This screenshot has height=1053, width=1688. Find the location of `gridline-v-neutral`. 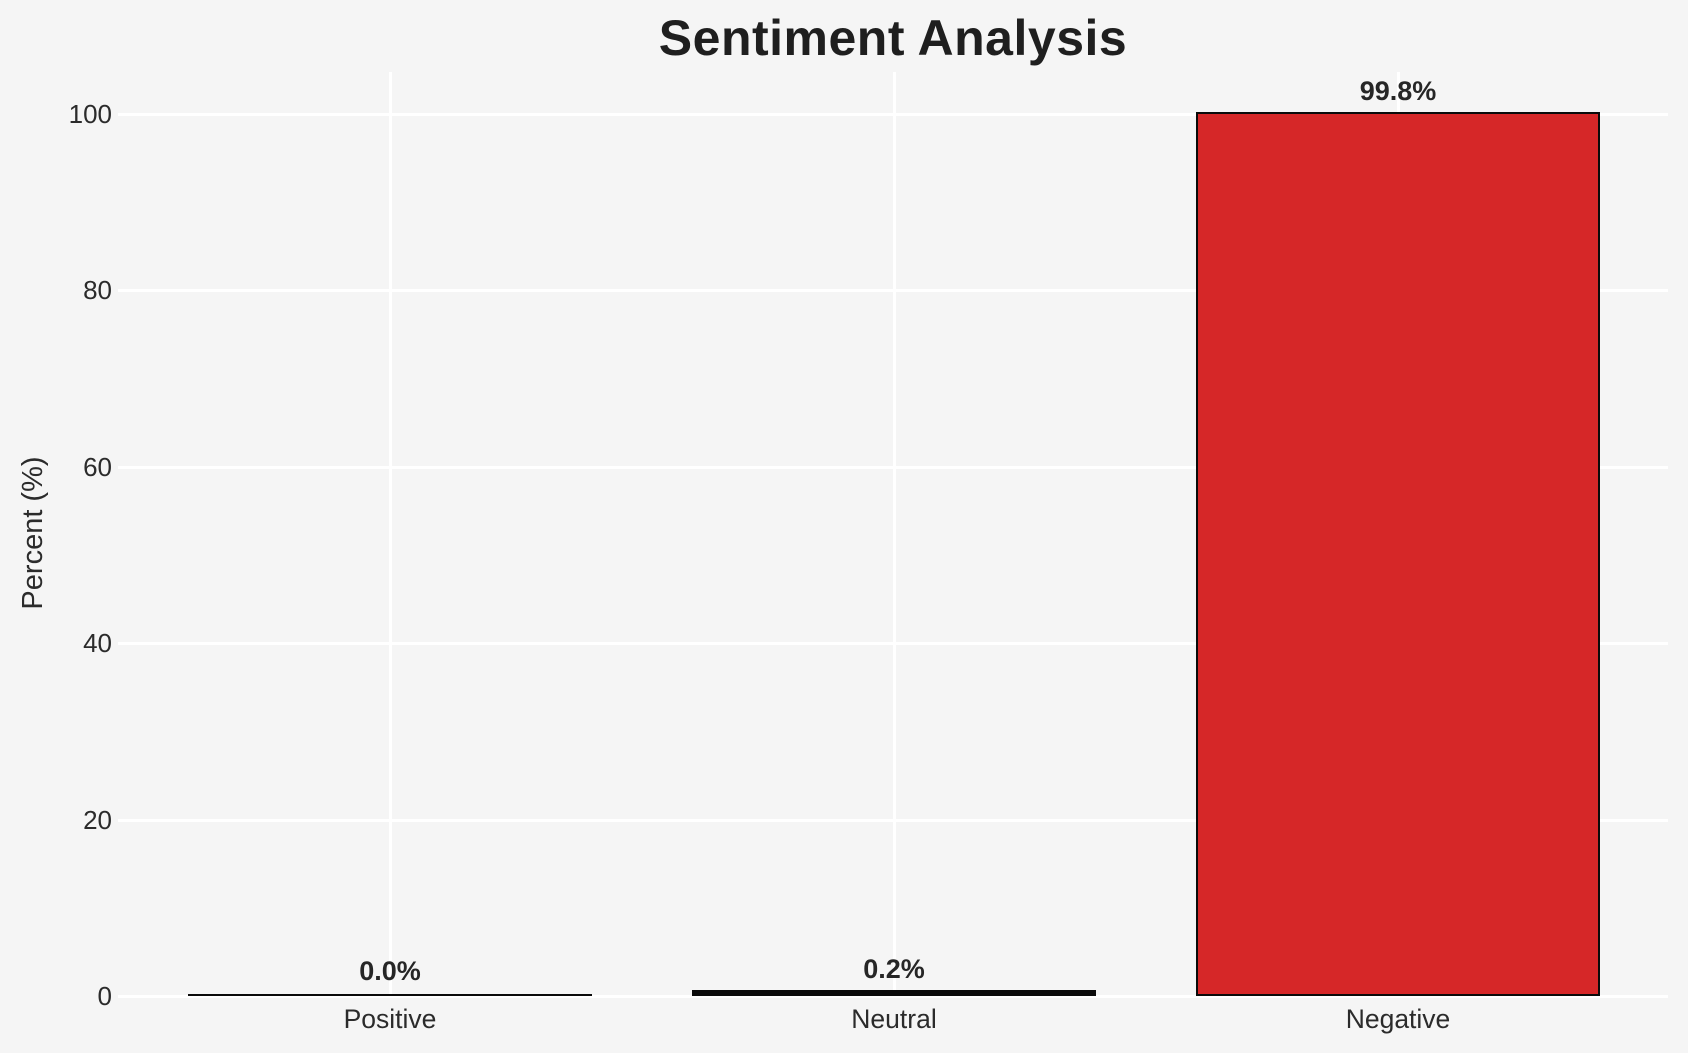

gridline-v-neutral is located at coordinates (894, 534).